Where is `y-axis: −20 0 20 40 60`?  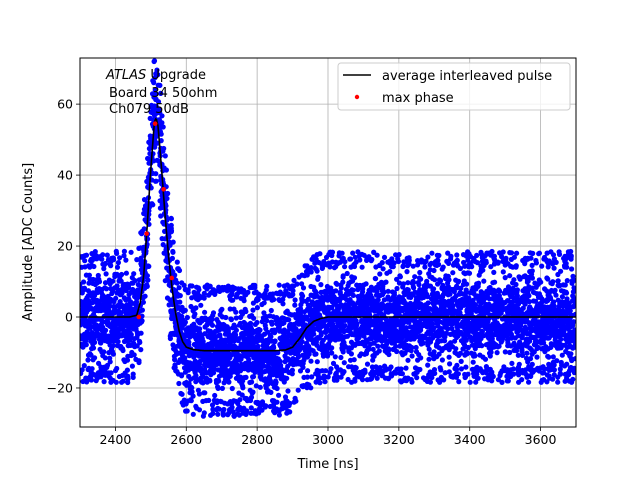
y-axis: −20 0 20 40 60 is located at coordinates (63, 246).